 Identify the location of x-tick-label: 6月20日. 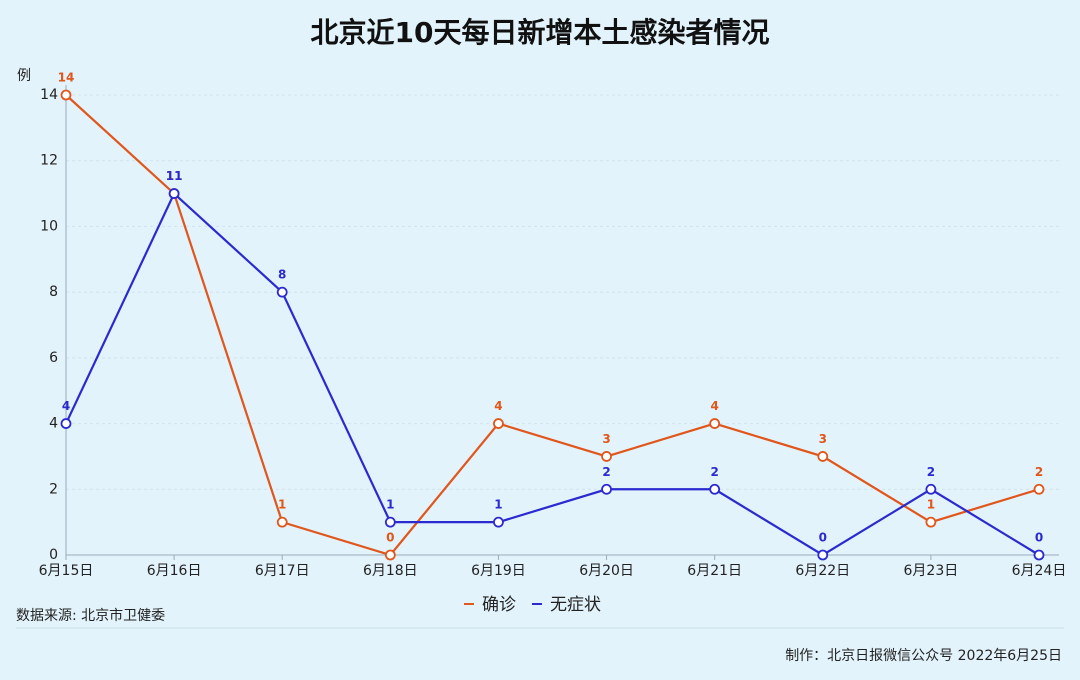
(606, 571).